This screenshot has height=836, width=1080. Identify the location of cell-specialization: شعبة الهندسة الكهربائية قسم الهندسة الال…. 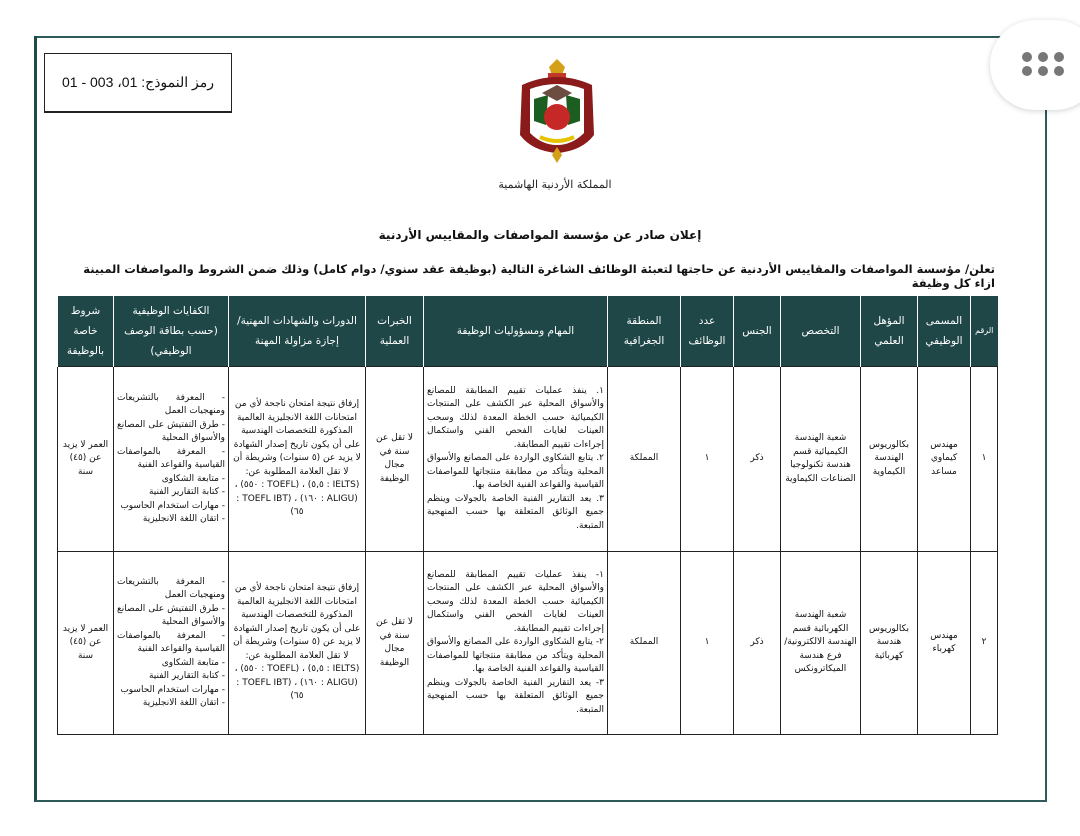
(820, 643).